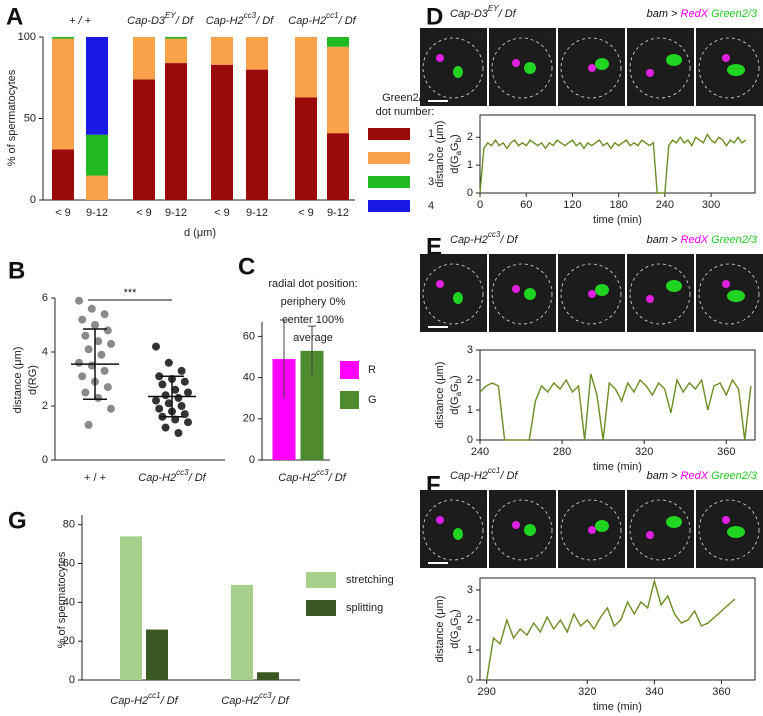 The width and height of the screenshot is (763, 716). What do you see at coordinates (431, 182) in the screenshot?
I see `legend-label: 3` at bounding box center [431, 182].